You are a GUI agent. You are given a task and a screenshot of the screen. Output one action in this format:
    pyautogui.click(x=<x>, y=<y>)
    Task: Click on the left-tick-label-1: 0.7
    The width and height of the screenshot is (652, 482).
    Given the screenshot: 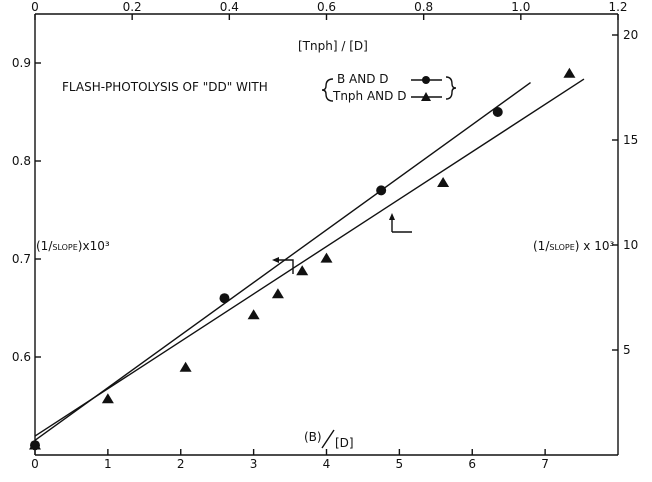 What is the action you would take?
    pyautogui.click(x=21, y=259)
    